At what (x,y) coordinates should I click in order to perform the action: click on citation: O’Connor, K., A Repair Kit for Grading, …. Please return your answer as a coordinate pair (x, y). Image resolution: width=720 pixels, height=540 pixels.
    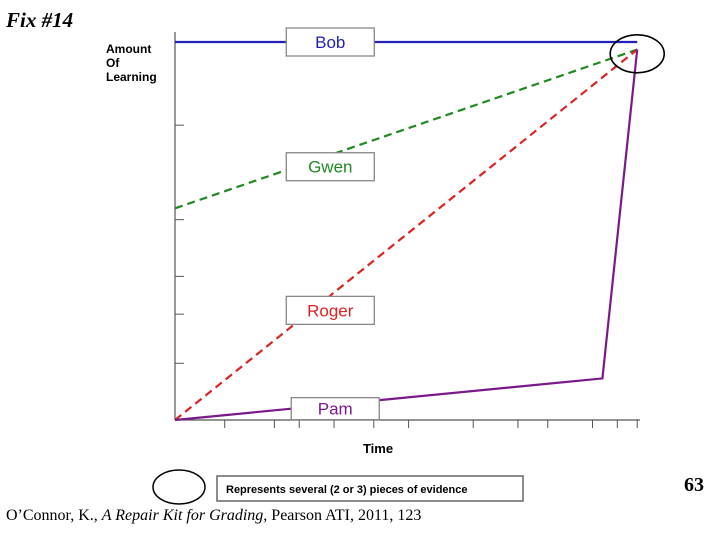
    Looking at the image, I should click on (213, 516).